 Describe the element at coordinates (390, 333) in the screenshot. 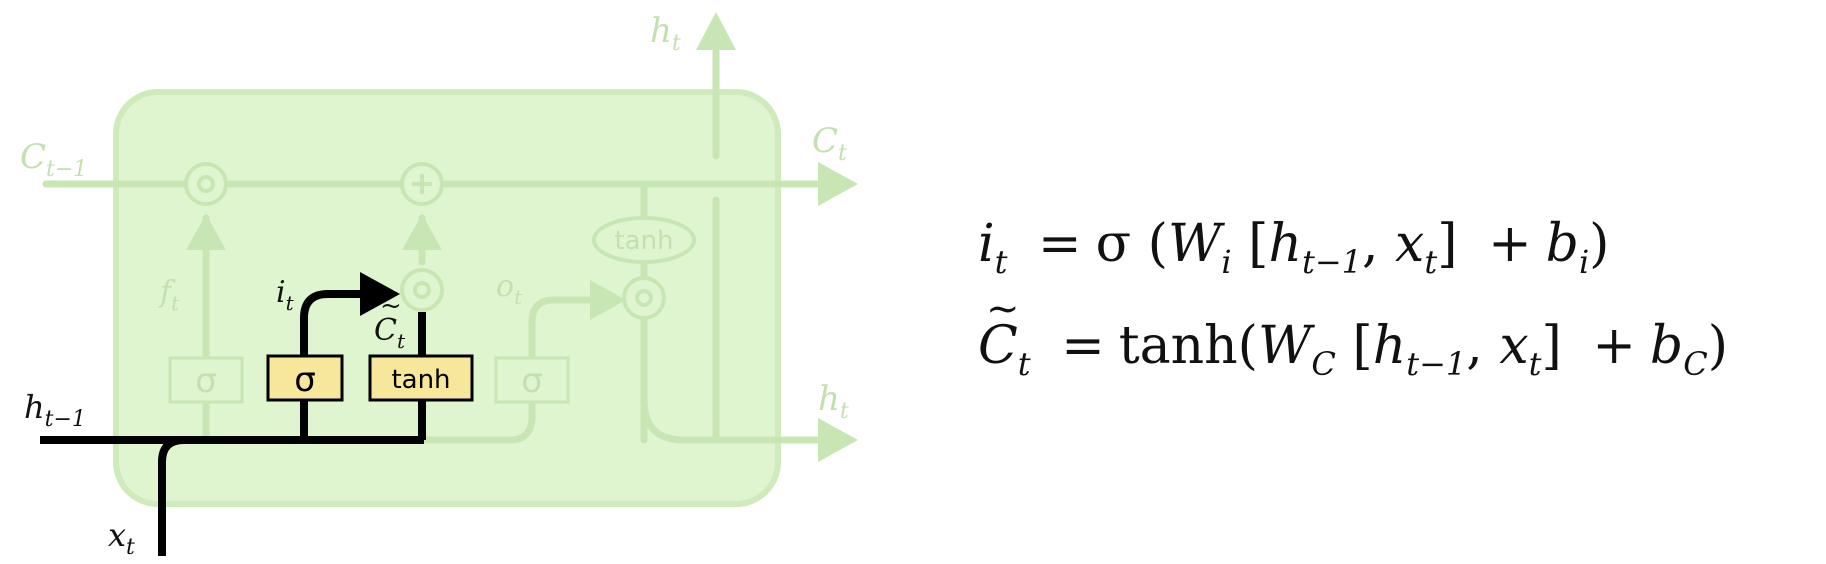

I see `label-c-tilde: Ct` at that location.